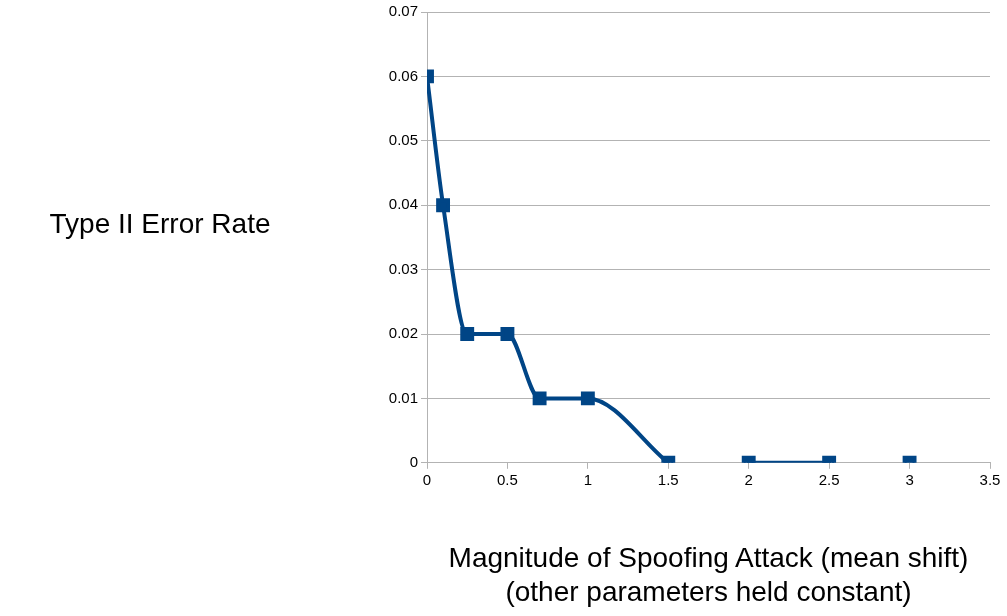 Image resolution: width=1007 pixels, height=616 pixels. I want to click on y-tick-label: 0.05, so click(403, 139).